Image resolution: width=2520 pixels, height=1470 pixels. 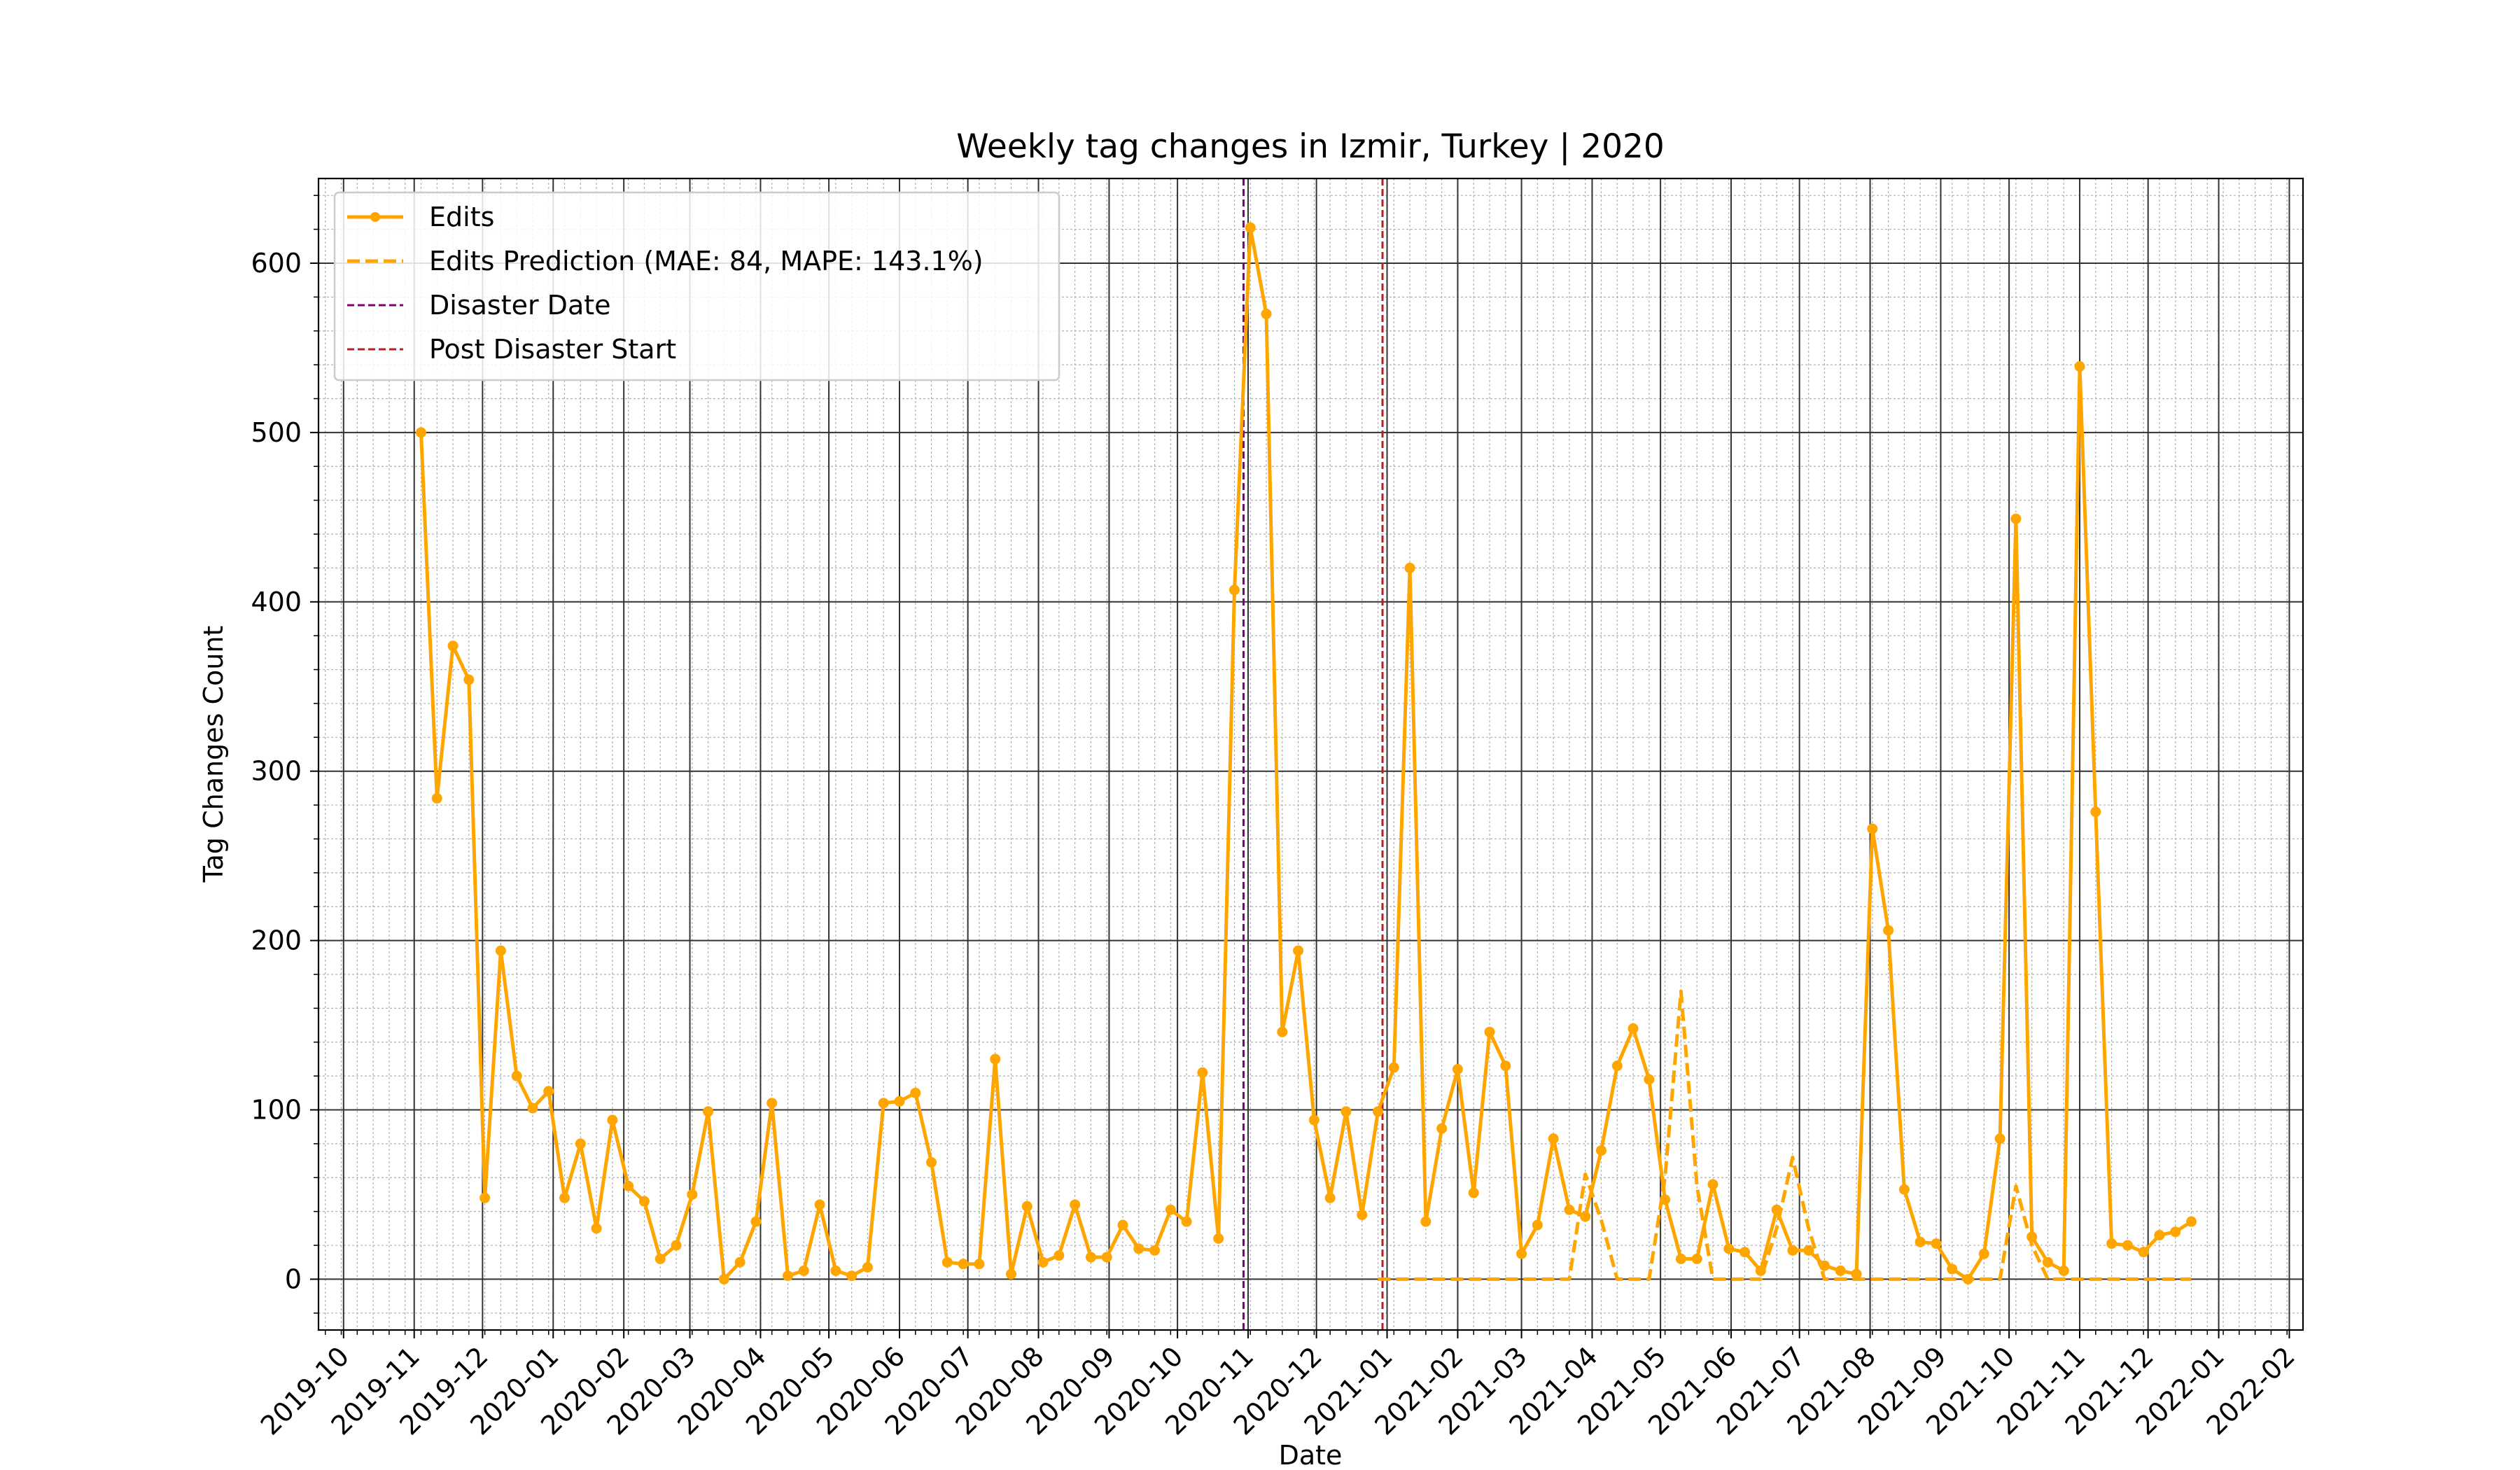 What do you see at coordinates (276, 602) in the screenshot?
I see `y-tick-label: 400` at bounding box center [276, 602].